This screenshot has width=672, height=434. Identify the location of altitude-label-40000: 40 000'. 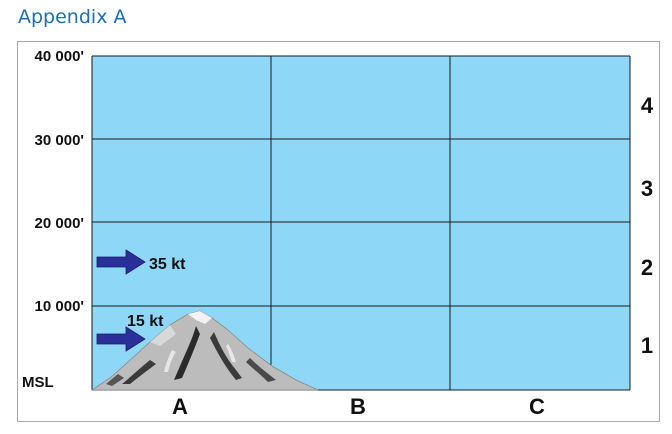
(59, 56).